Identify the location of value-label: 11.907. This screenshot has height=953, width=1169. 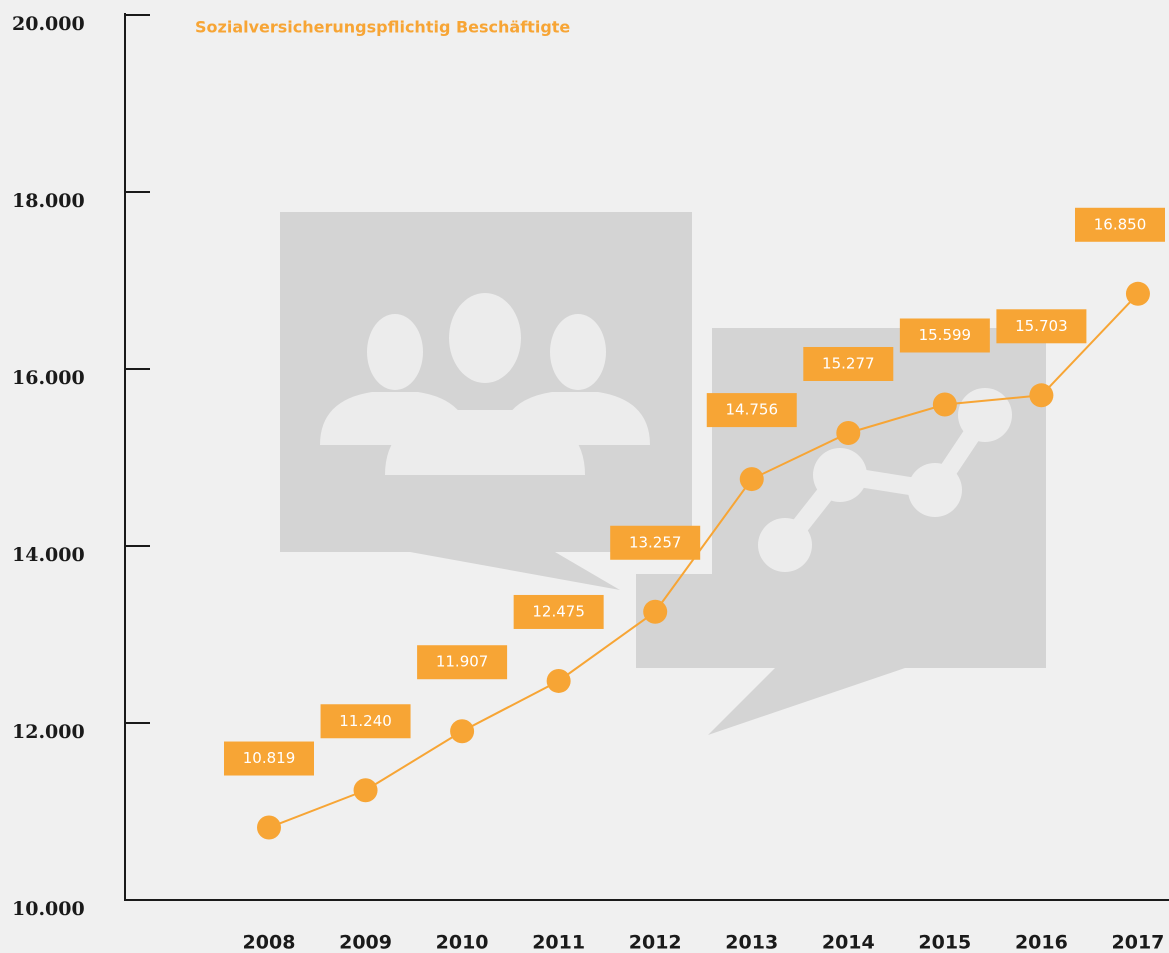
(462, 662).